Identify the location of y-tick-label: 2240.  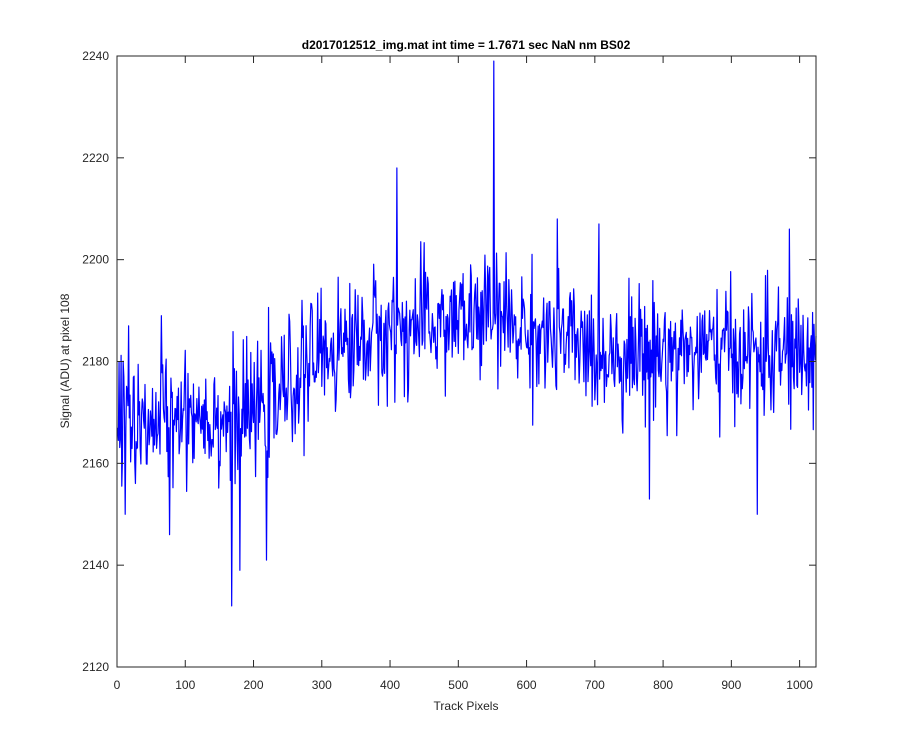
(95, 56).